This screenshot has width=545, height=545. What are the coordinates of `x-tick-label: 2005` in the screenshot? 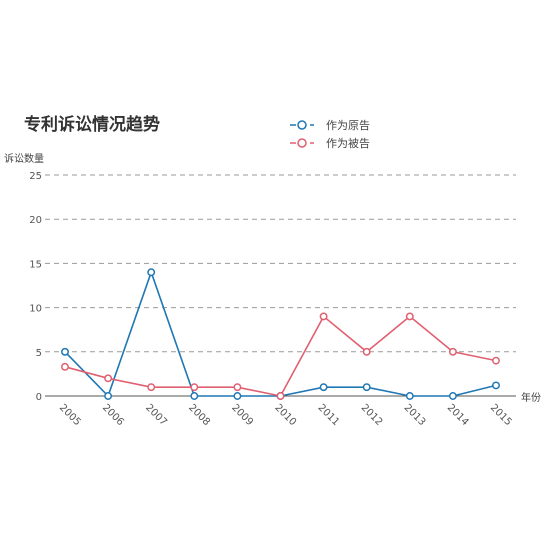 It's located at (70, 415).